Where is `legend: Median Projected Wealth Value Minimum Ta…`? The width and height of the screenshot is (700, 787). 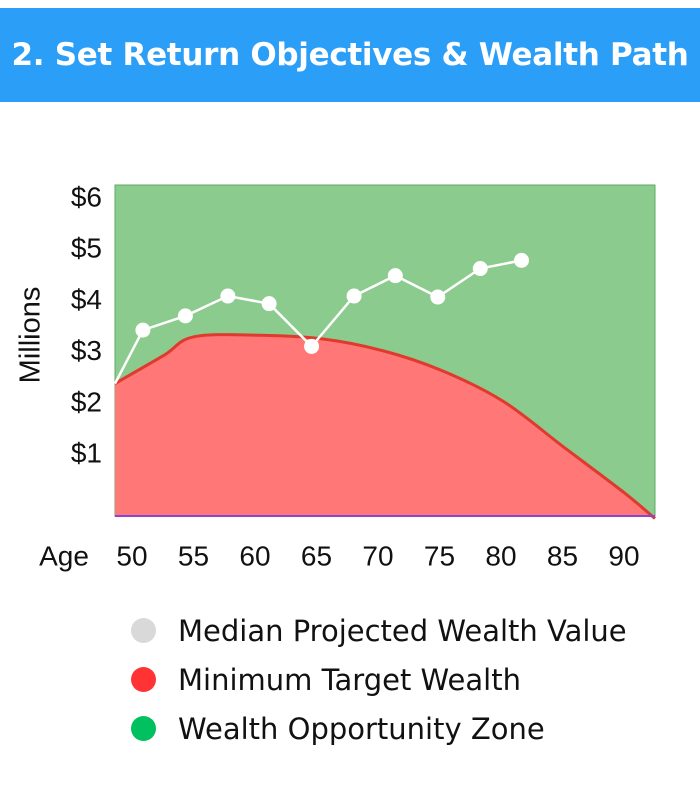 legend: Median Projected Wealth Value Minimum Ta… is located at coordinates (379, 679).